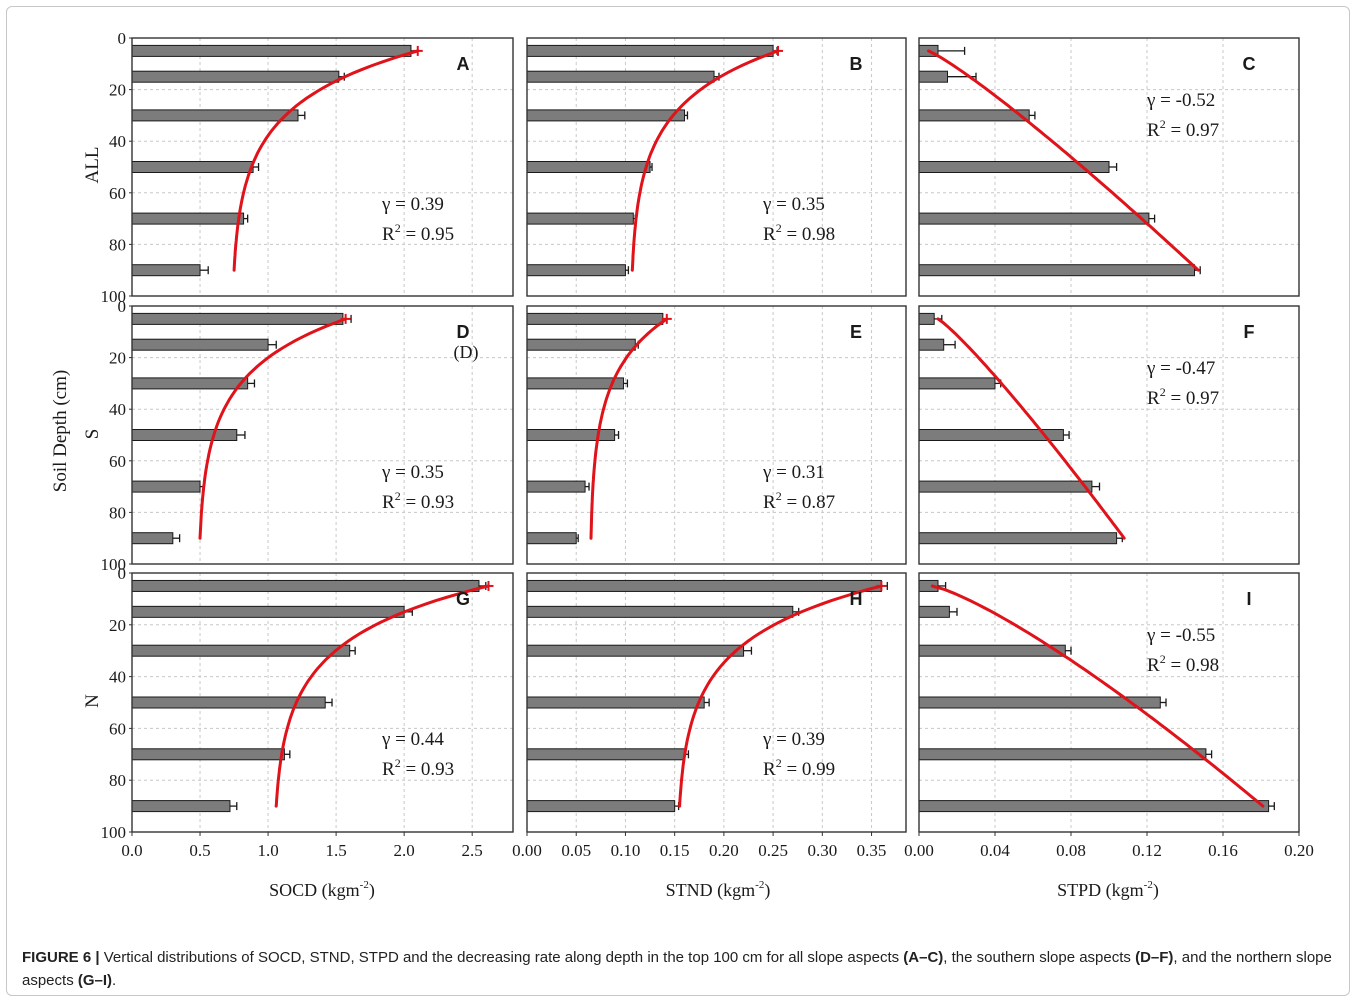 Image resolution: width=1358 pixels, height=1003 pixels. Describe the element at coordinates (404, 850) in the screenshot. I see `x-tick-label: 2.0` at that location.